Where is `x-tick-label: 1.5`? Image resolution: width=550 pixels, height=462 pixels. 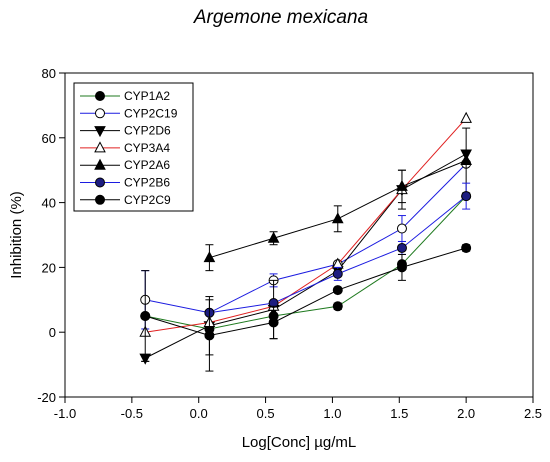
x-tick-label: 1.5 is located at coordinates (399, 413).